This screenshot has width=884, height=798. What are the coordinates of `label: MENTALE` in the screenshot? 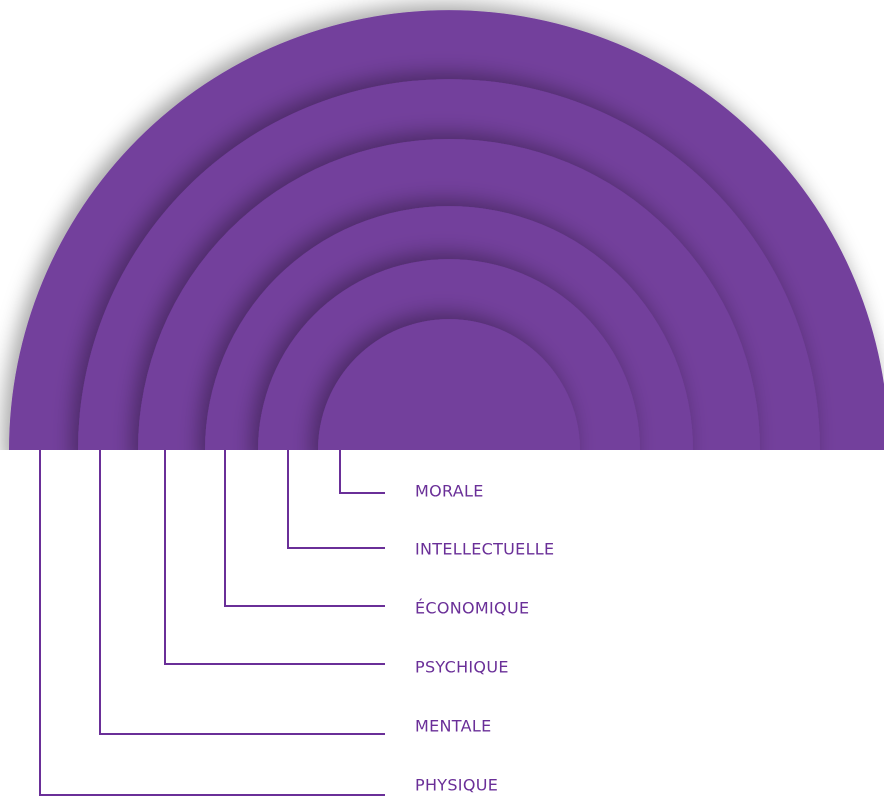 It's located at (453, 726).